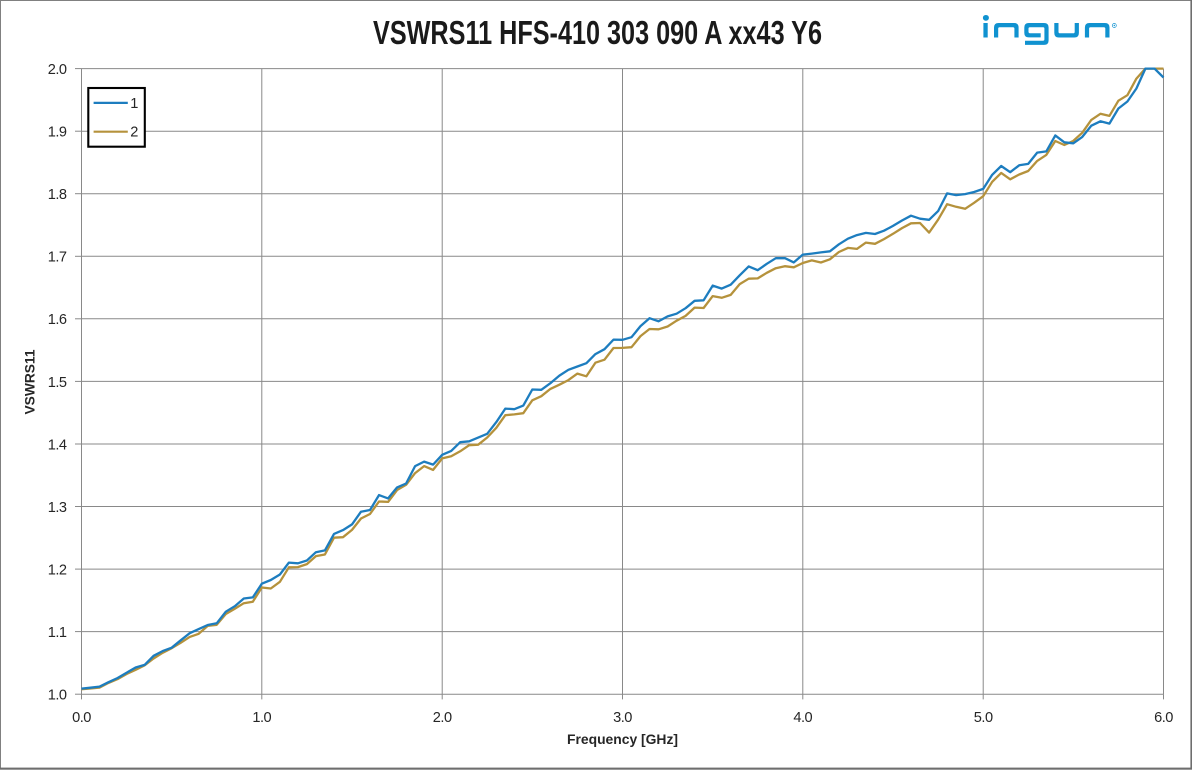 The width and height of the screenshot is (1192, 770). I want to click on svg-text: 1.8, so click(57, 195).